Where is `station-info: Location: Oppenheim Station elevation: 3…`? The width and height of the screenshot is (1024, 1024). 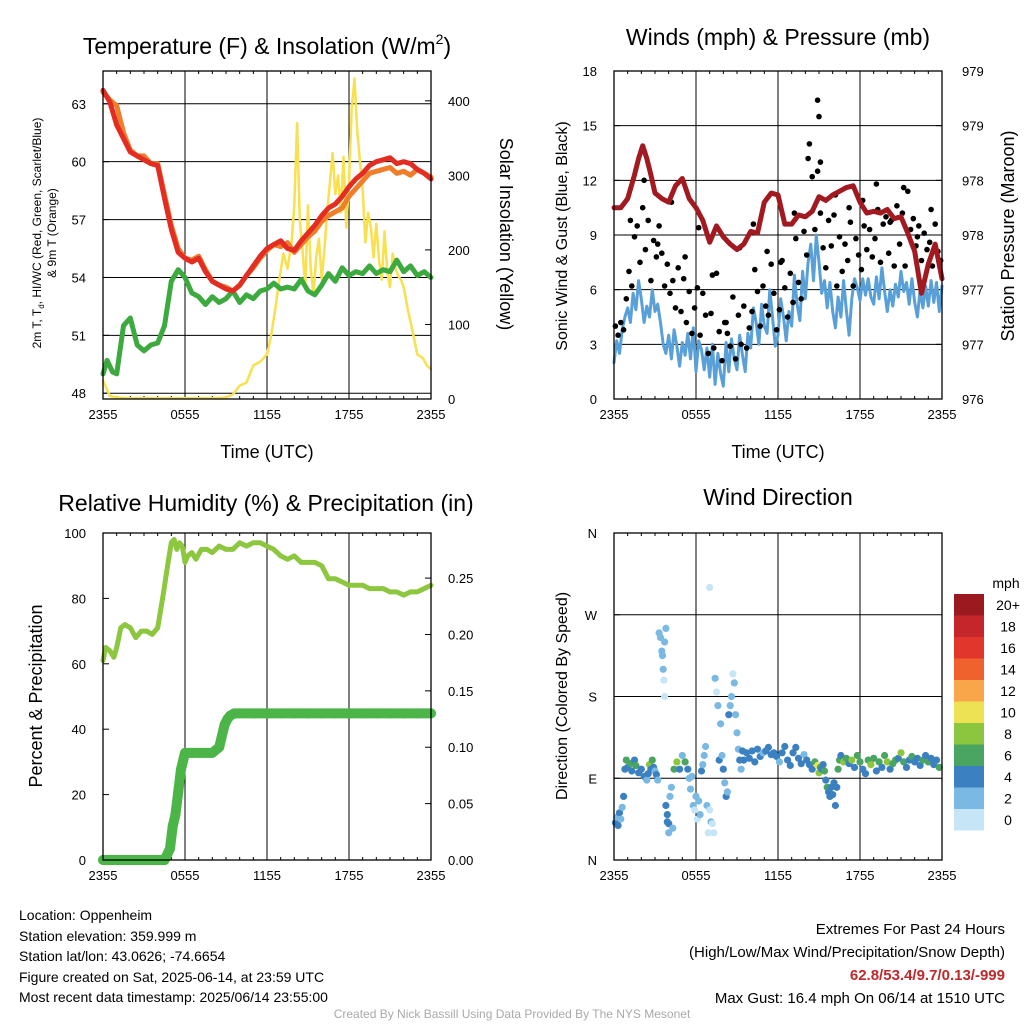 station-info: Location: Oppenheim Station elevation: 3… is located at coordinates (173, 956).